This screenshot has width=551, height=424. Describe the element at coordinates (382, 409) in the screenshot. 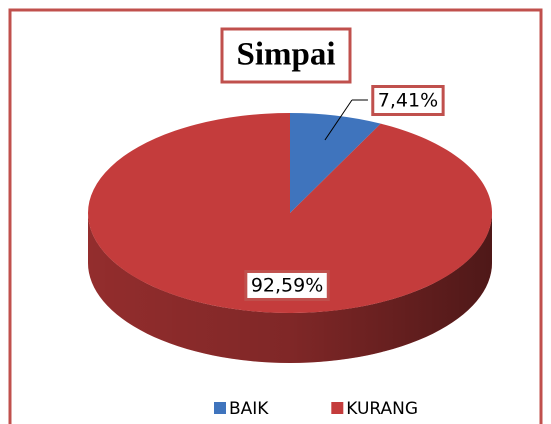

I see `legend-label: KURANG` at that location.